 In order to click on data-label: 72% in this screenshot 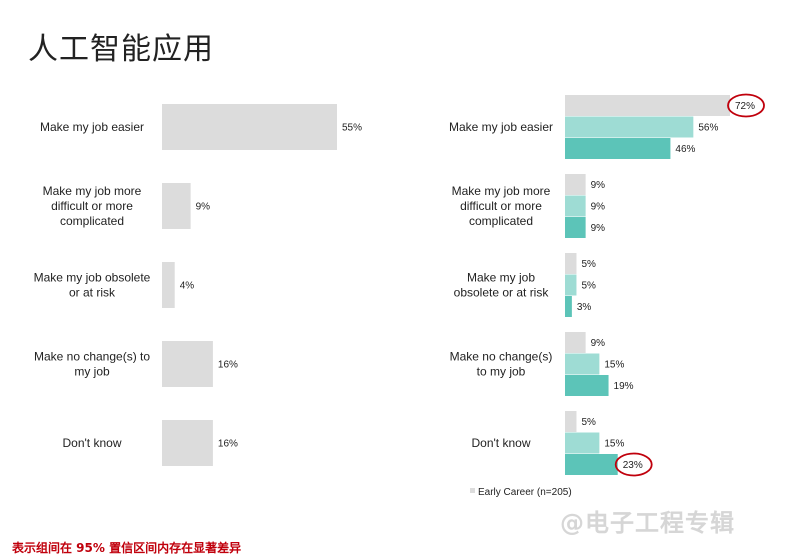, I will do `click(745, 106)`.